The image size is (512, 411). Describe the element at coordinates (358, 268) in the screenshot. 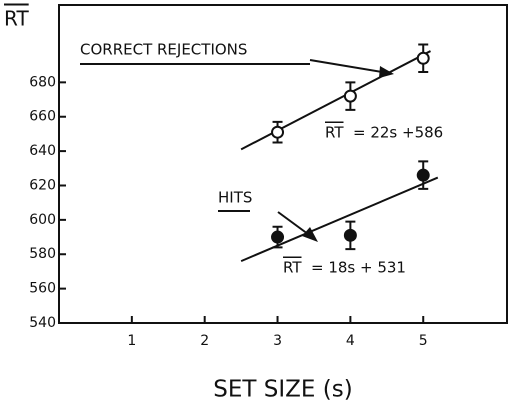

I see `equation-rhs: = 18s + 531` at that location.